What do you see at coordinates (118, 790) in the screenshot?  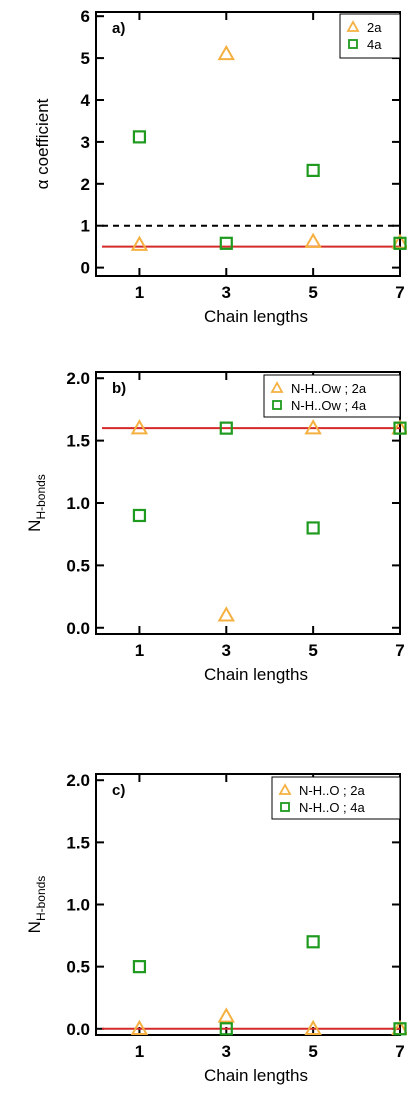 I see `panel-label: c)` at bounding box center [118, 790].